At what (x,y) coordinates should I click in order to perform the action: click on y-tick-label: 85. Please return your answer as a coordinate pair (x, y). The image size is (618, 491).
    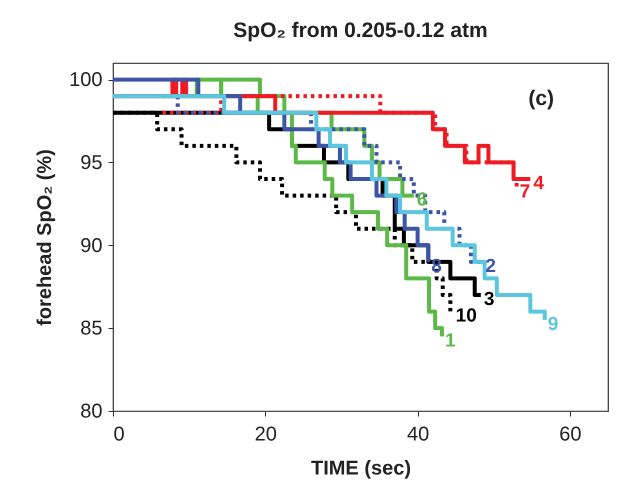
    Looking at the image, I should click on (91, 329).